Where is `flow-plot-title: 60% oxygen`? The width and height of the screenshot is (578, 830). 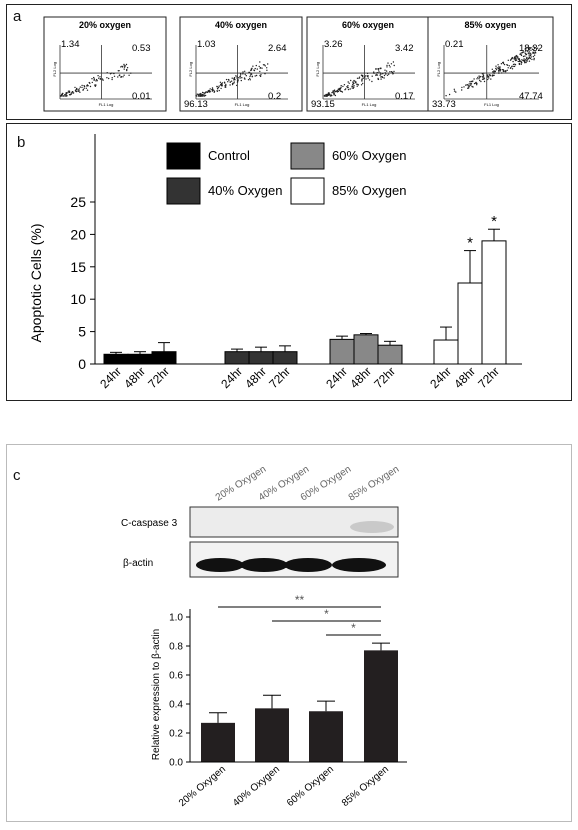
flow-plot-title: 60% oxygen is located at coordinates (368, 25).